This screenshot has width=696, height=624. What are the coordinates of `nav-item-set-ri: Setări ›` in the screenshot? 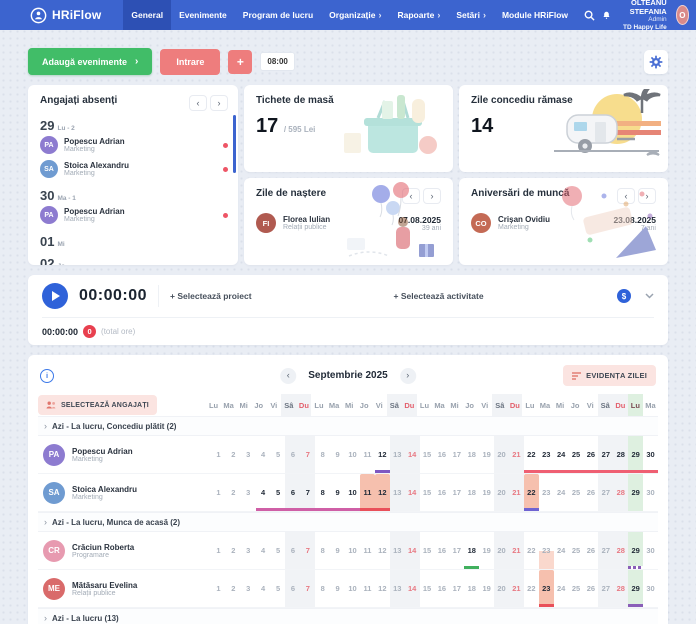 It's located at (471, 15).